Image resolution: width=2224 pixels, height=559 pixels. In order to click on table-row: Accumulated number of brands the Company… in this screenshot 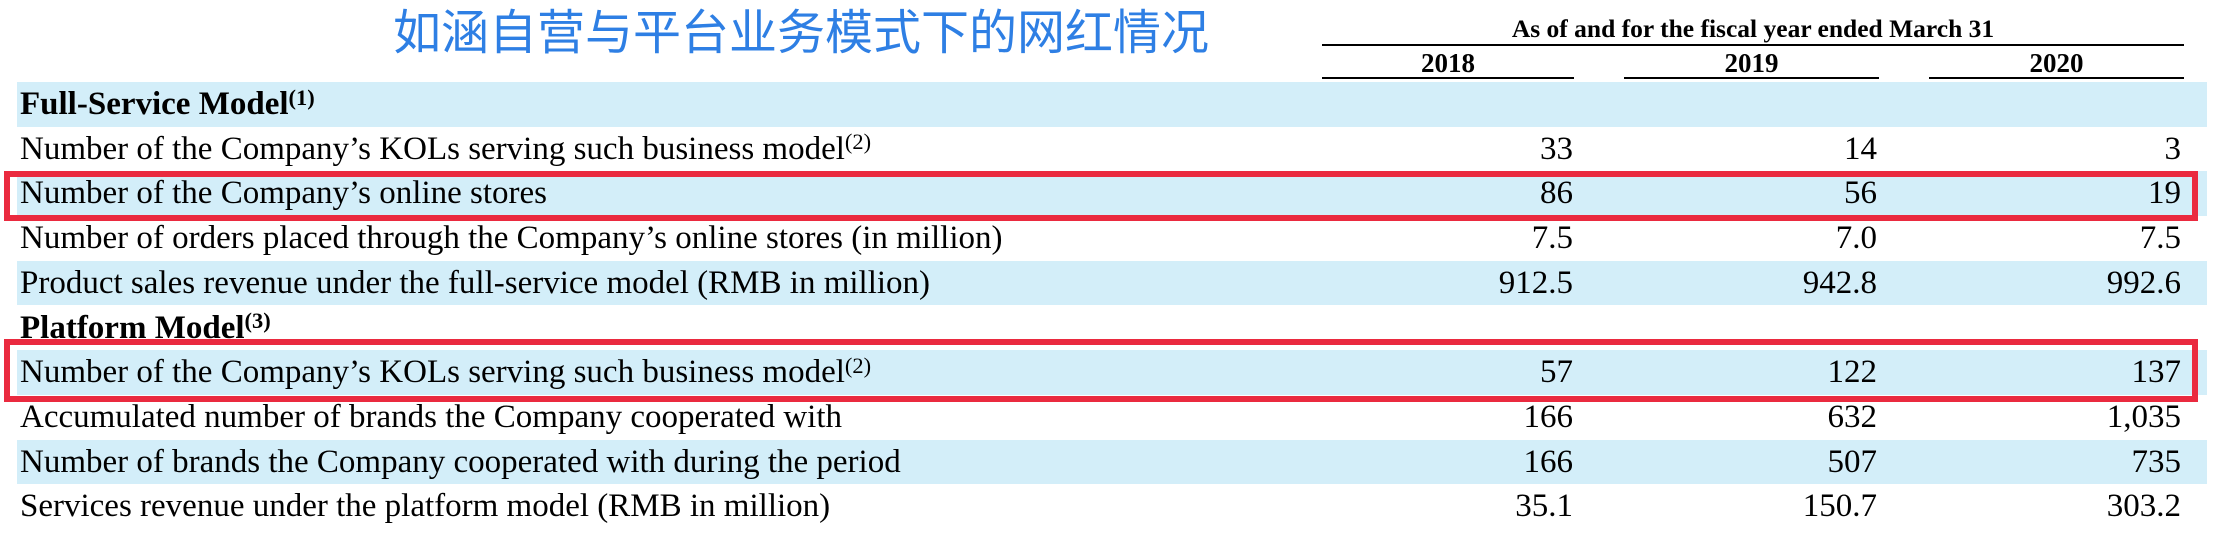, I will do `click(1112, 417)`.